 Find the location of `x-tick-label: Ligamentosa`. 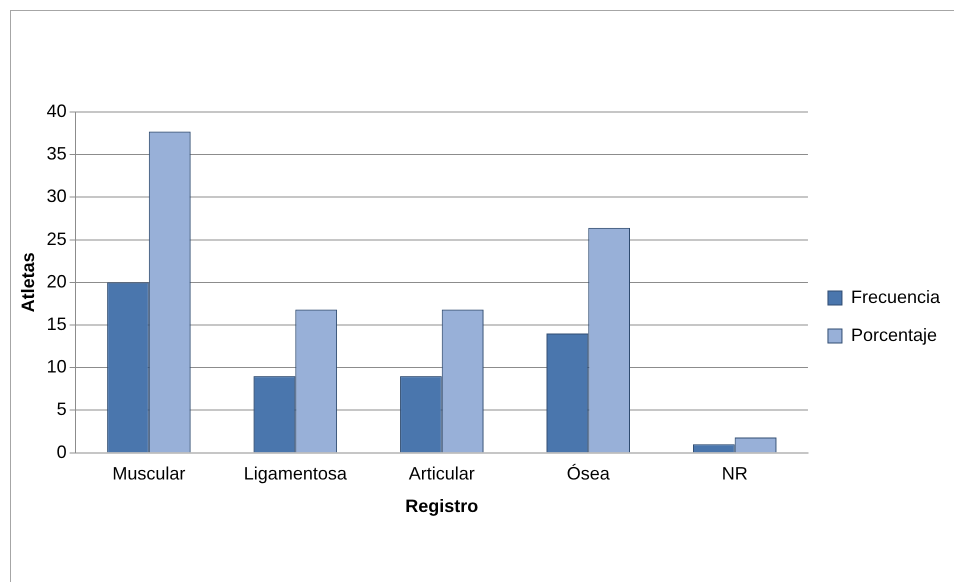

x-tick-label: Ligamentosa is located at coordinates (296, 474).